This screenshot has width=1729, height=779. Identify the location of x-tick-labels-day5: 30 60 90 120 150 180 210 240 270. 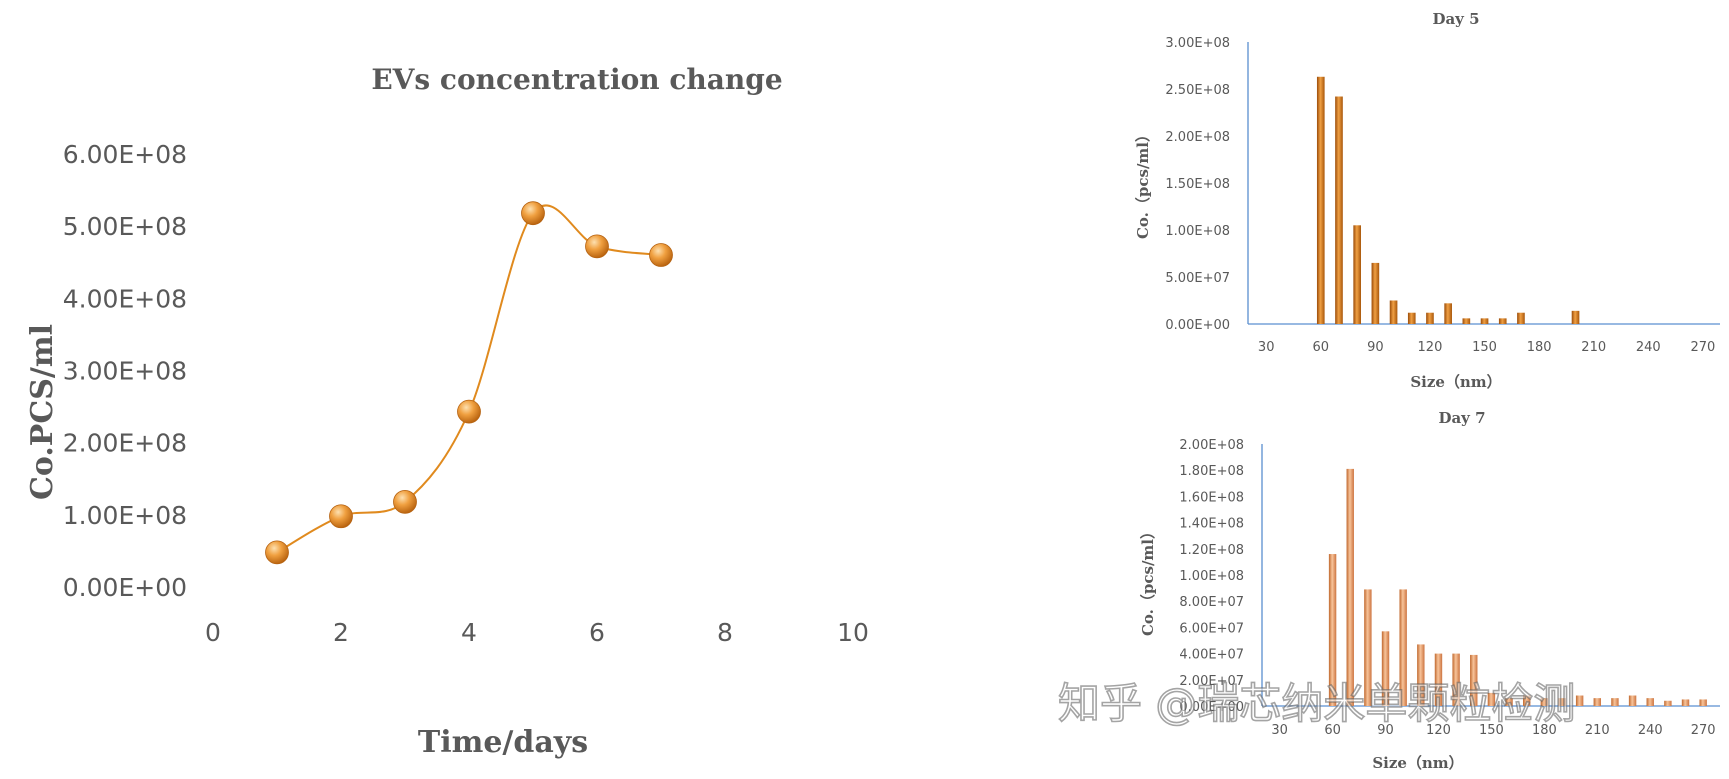
(1486, 347).